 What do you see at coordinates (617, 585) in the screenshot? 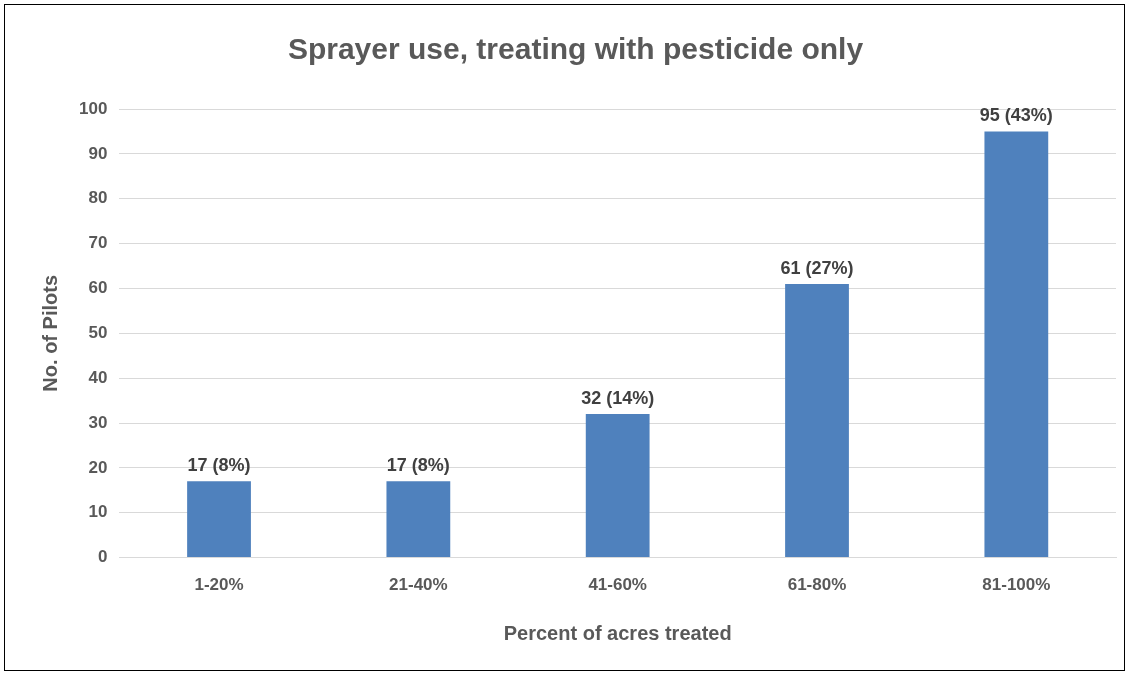
I see `x-tick-label: 41-60%` at bounding box center [617, 585].